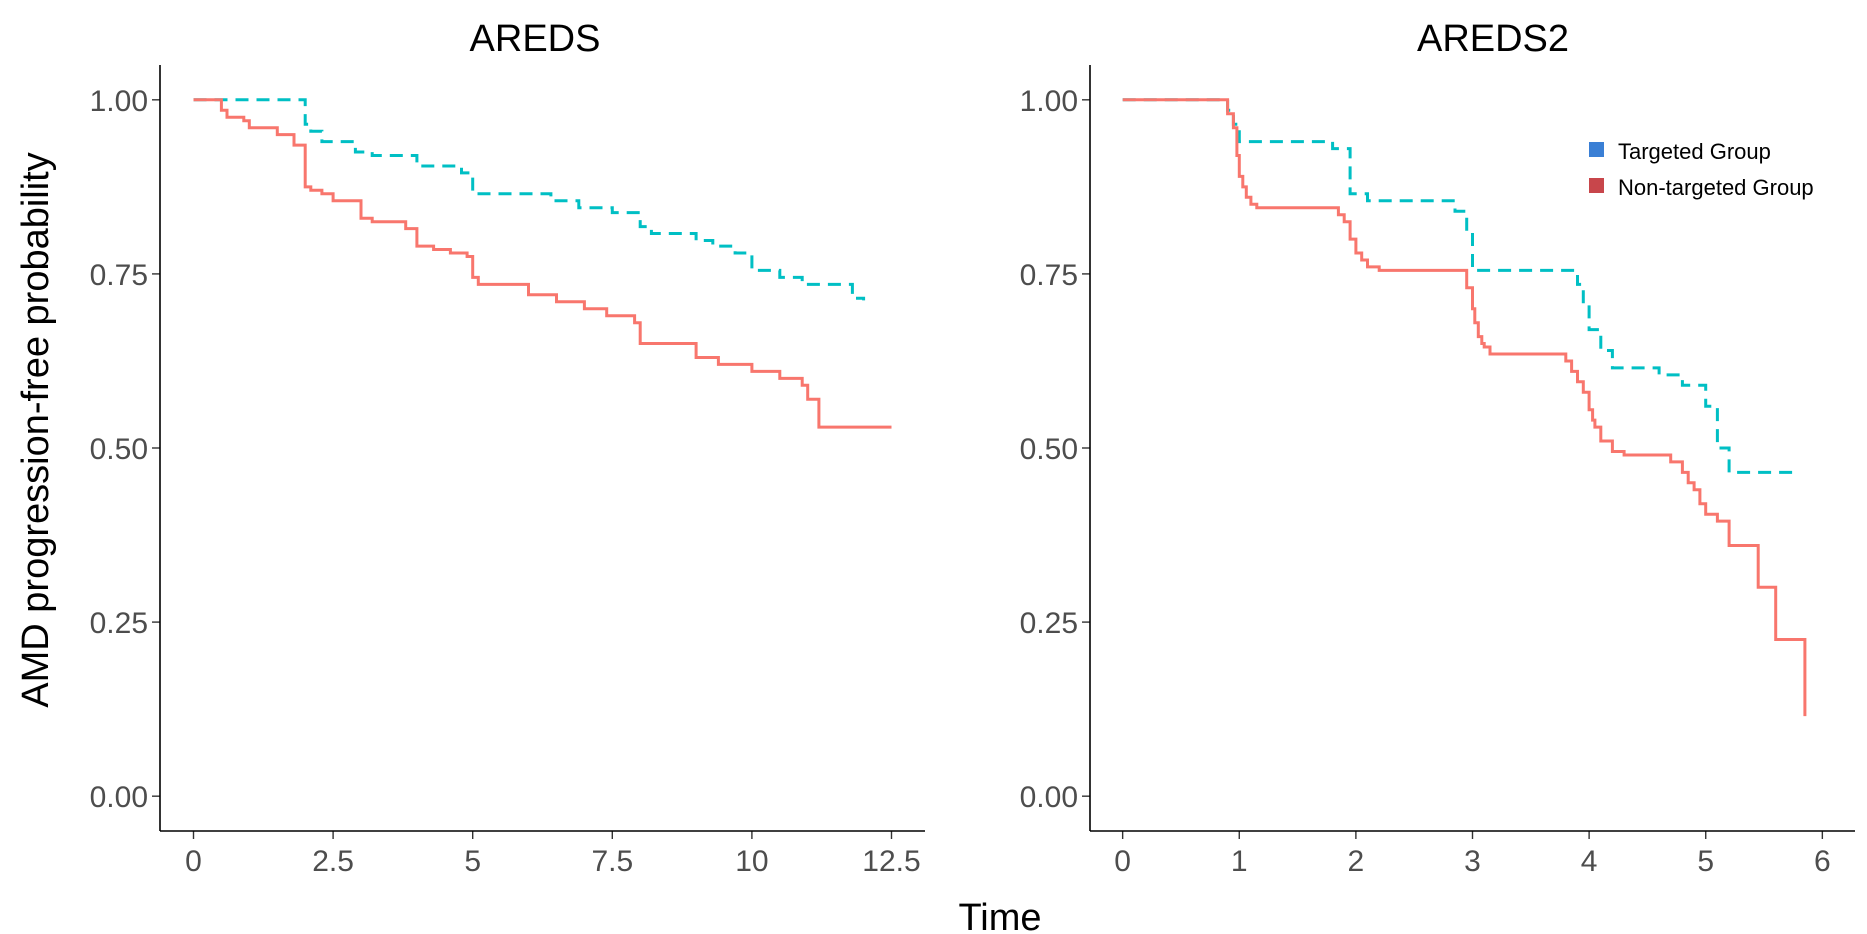 The height and width of the screenshot is (934, 1867). I want to click on x-tick-label: 12.5, so click(891, 861).